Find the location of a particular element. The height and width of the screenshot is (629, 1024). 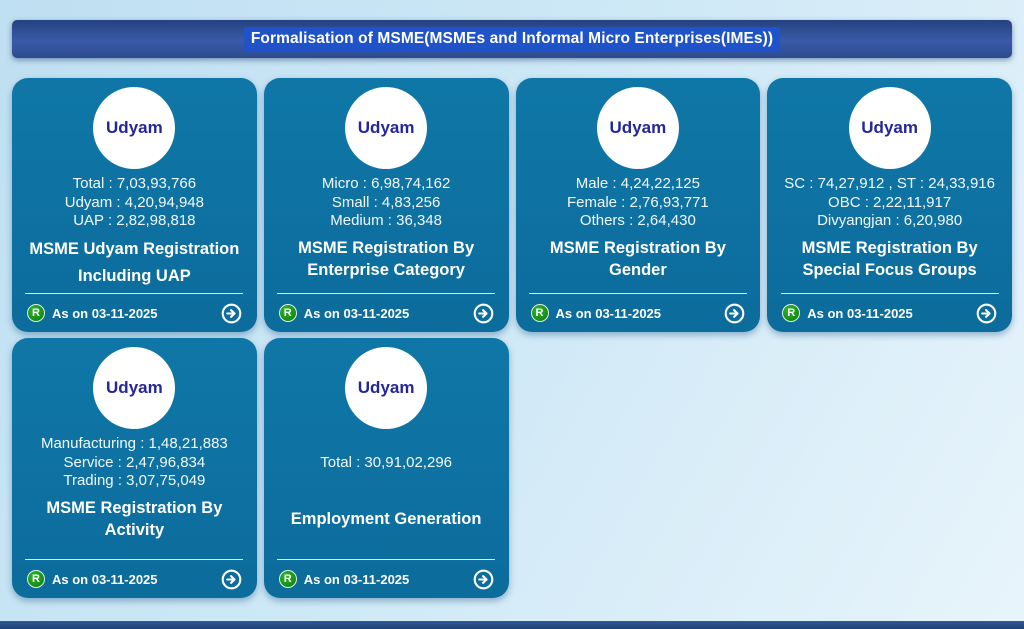

stat-line: Udyam : 4,20,94,948 is located at coordinates (134, 202).